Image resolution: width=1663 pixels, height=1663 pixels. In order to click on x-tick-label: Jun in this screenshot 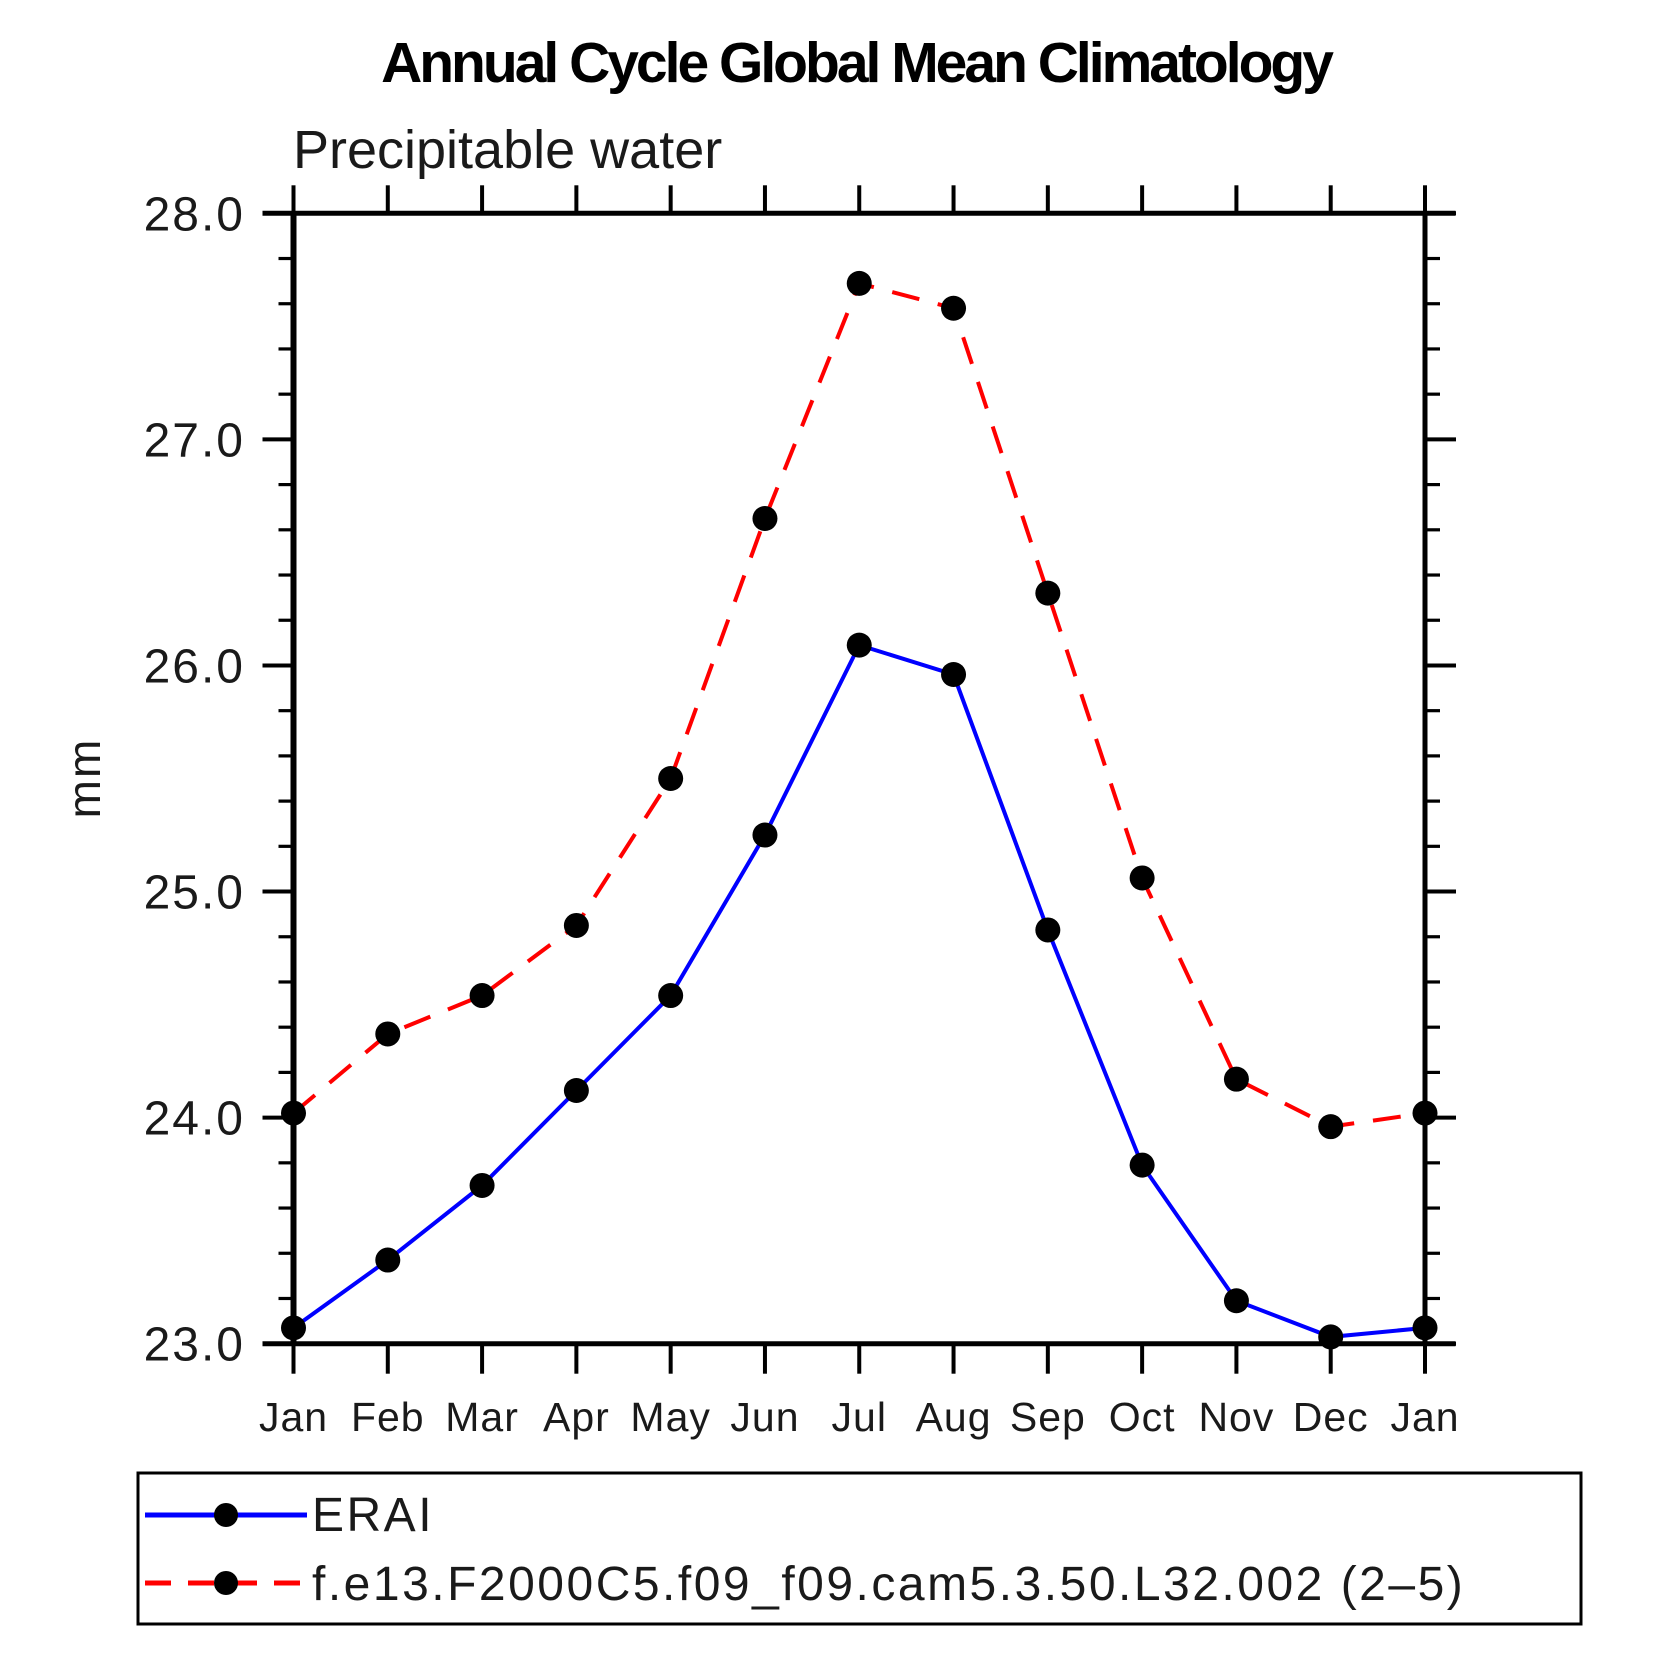, I will do `click(764, 1417)`.